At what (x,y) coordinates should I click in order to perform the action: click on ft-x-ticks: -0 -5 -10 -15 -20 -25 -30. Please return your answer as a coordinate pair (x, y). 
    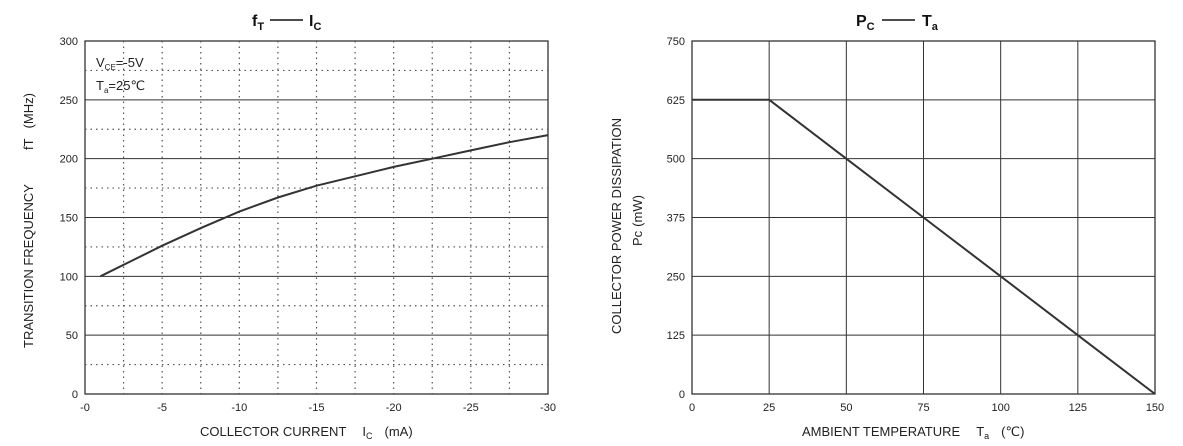
    Looking at the image, I should click on (318, 408).